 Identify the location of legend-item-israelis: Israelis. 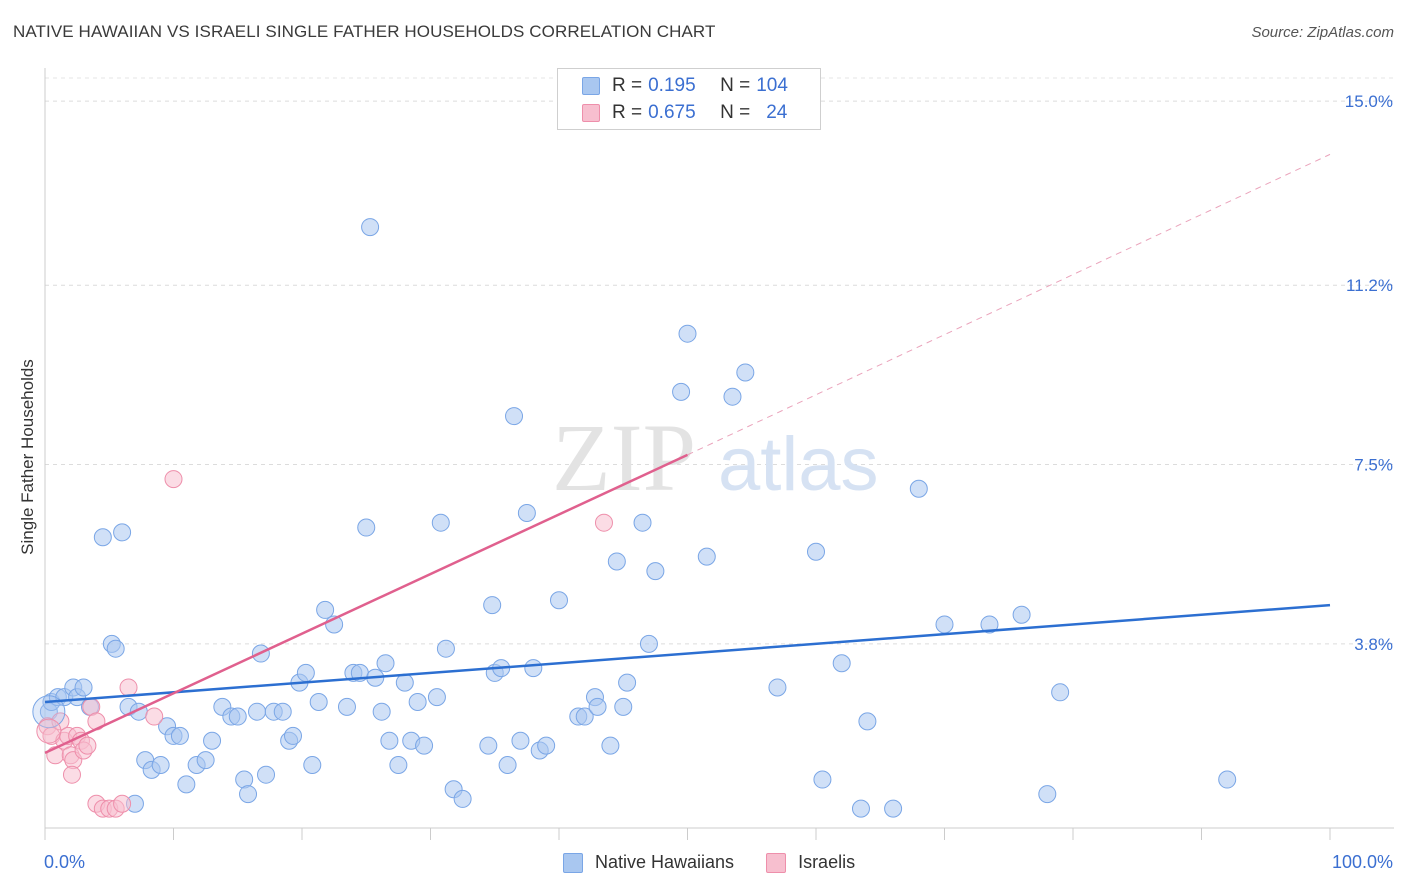
(810, 862).